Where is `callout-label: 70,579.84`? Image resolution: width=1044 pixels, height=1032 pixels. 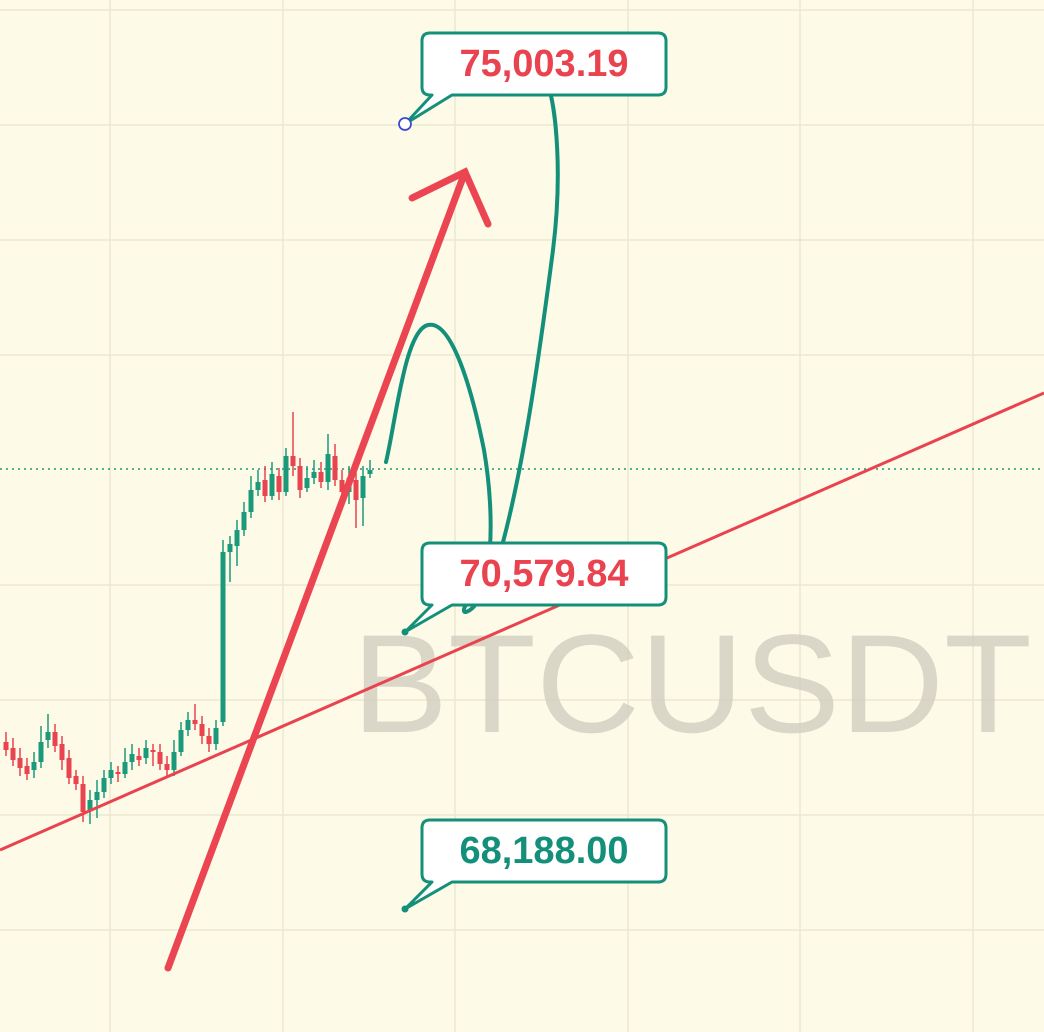
callout-label: 70,579.84 is located at coordinates (543, 574).